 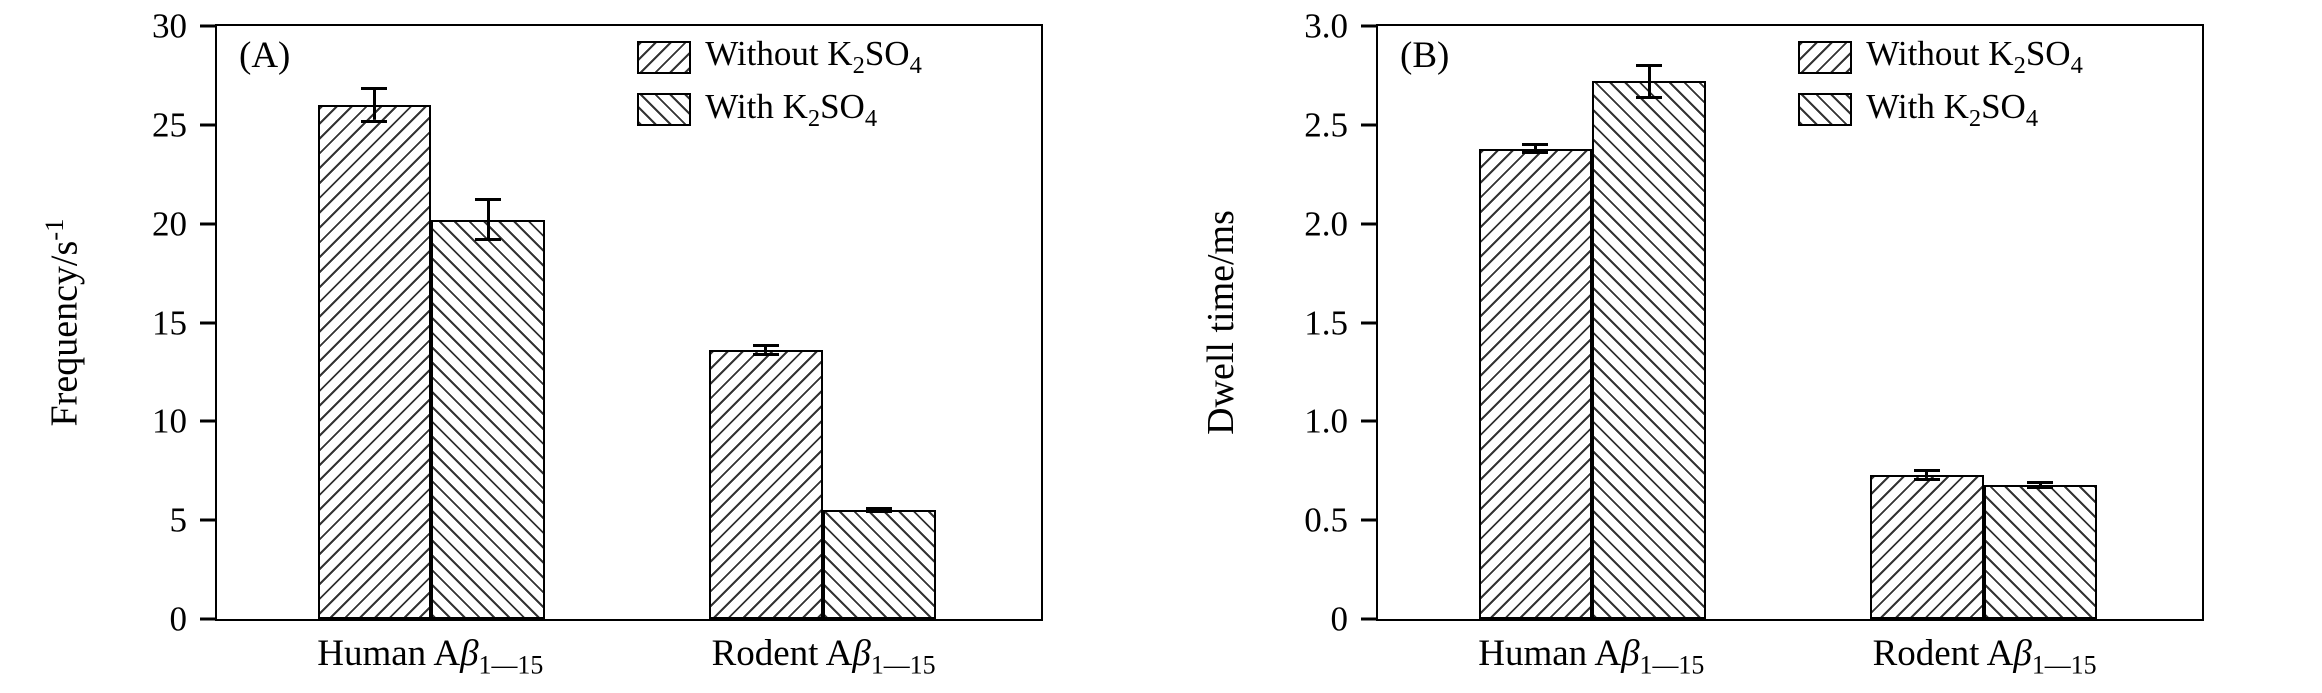 What do you see at coordinates (1326, 26) in the screenshot?
I see `y-tick-label: 3.0` at bounding box center [1326, 26].